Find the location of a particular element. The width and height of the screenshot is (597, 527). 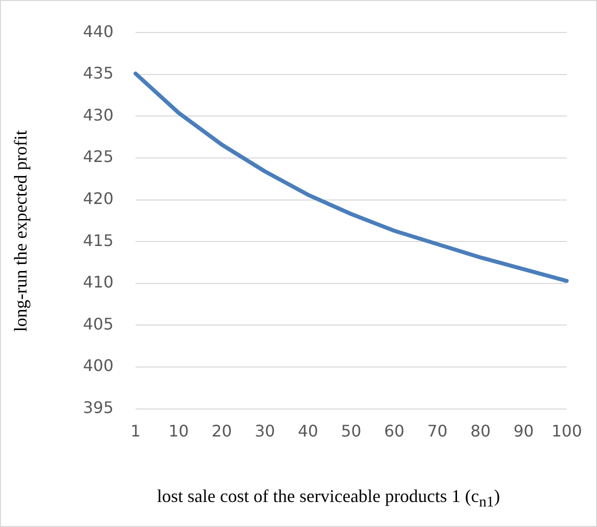

x-tick-label: 90 is located at coordinates (523, 431).